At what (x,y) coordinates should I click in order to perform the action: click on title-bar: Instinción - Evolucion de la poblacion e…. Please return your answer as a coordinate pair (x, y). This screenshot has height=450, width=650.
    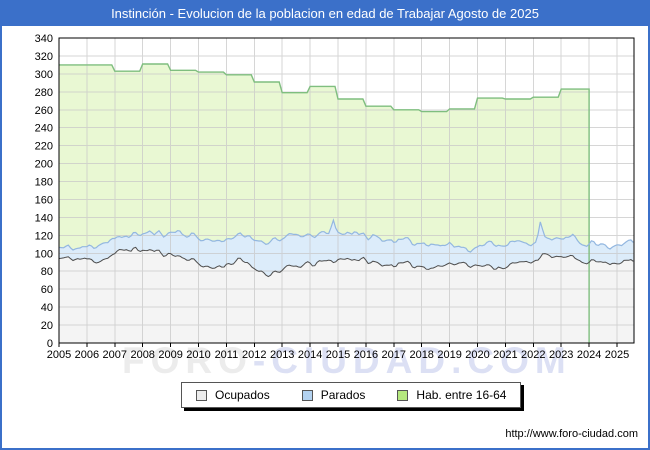
    Looking at the image, I should click on (325, 14).